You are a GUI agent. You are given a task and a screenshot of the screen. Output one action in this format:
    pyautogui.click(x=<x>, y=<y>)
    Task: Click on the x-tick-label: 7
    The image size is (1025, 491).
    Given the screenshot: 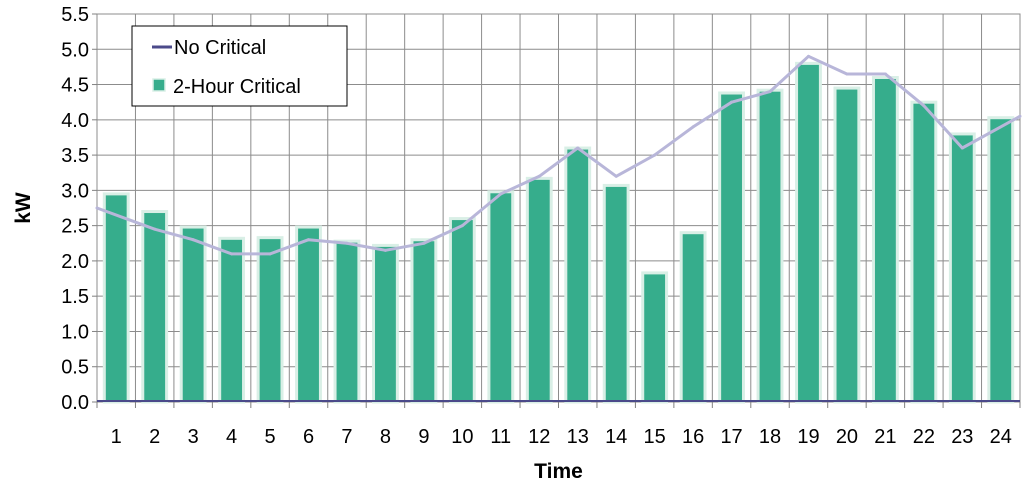 What is the action you would take?
    pyautogui.click(x=346, y=437)
    